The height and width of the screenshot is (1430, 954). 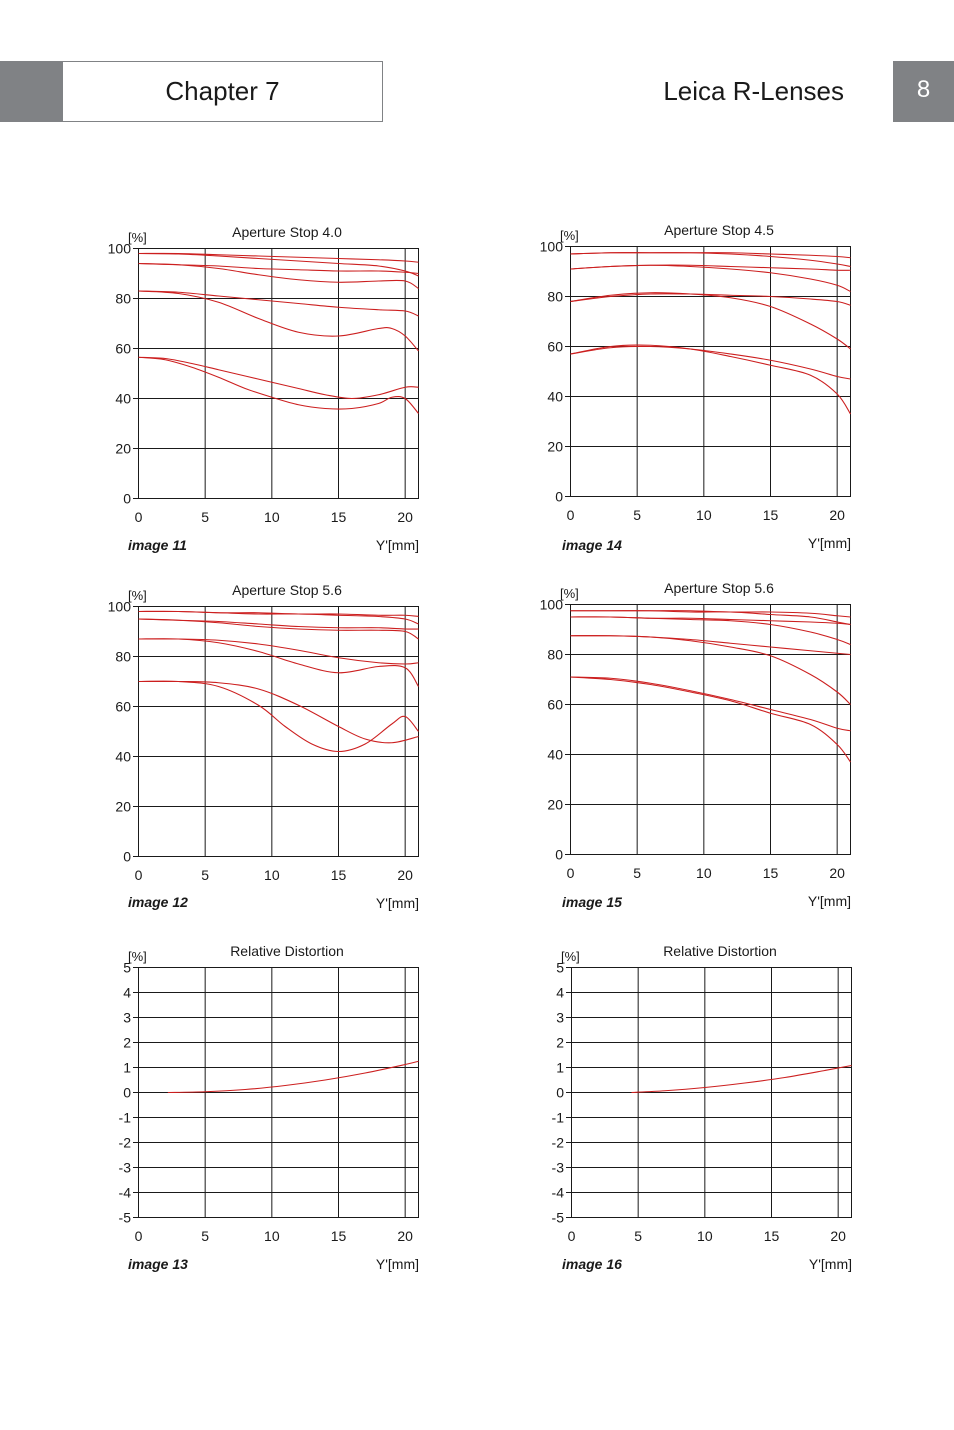 What do you see at coordinates (31, 91) in the screenshot?
I see `header-left-bar` at bounding box center [31, 91].